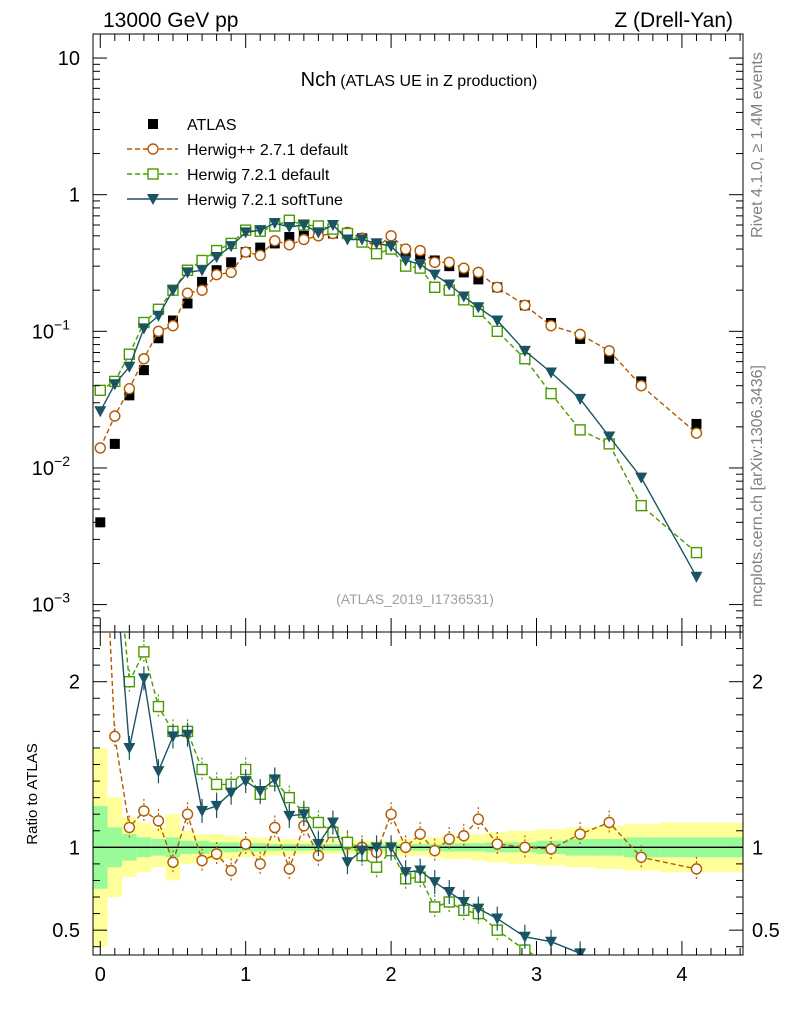 This screenshot has width=786, height=1024. What do you see at coordinates (391, 975) in the screenshot?
I see `x-tick-label: 2` at bounding box center [391, 975].